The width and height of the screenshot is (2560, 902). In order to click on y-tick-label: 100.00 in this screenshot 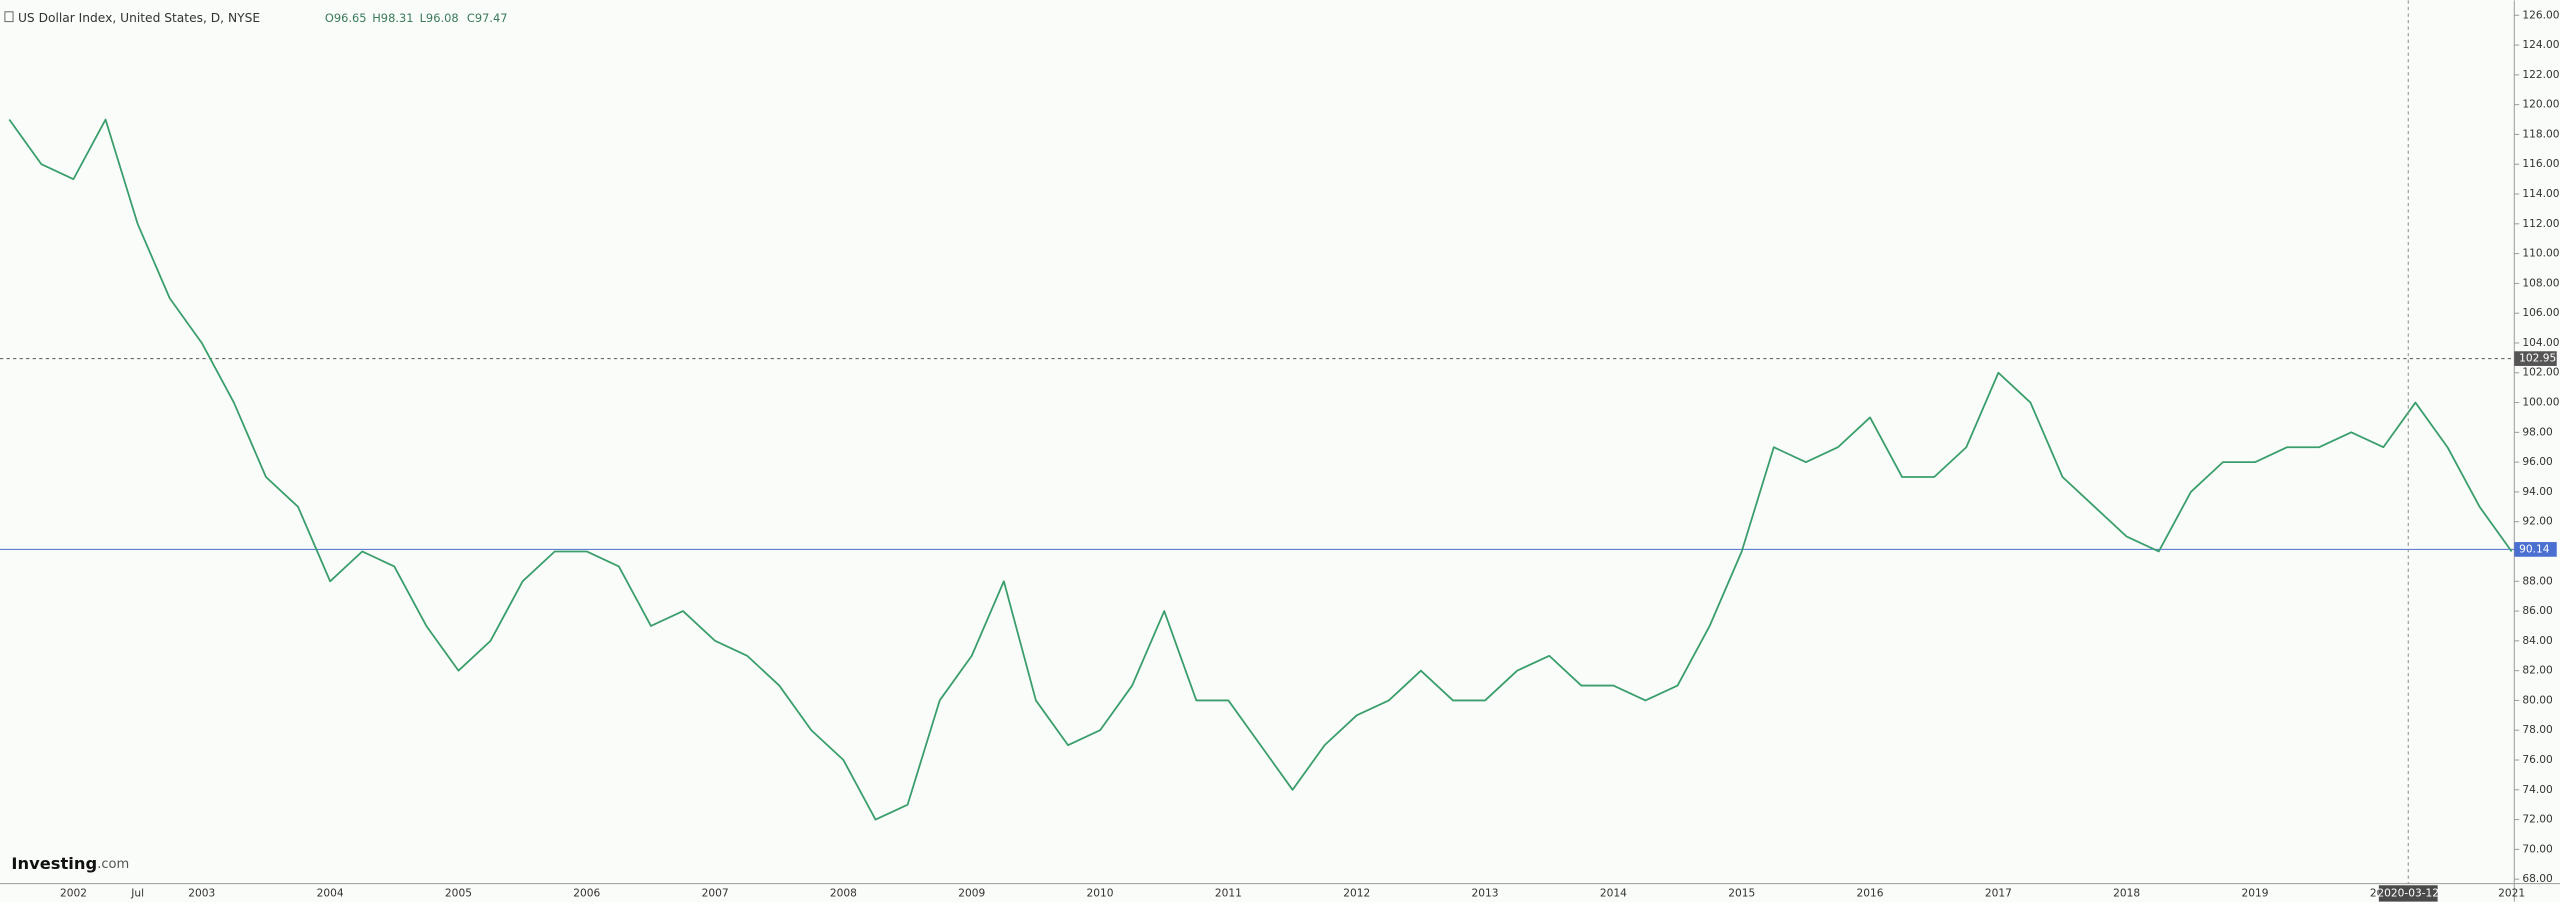, I will do `click(2540, 402)`.